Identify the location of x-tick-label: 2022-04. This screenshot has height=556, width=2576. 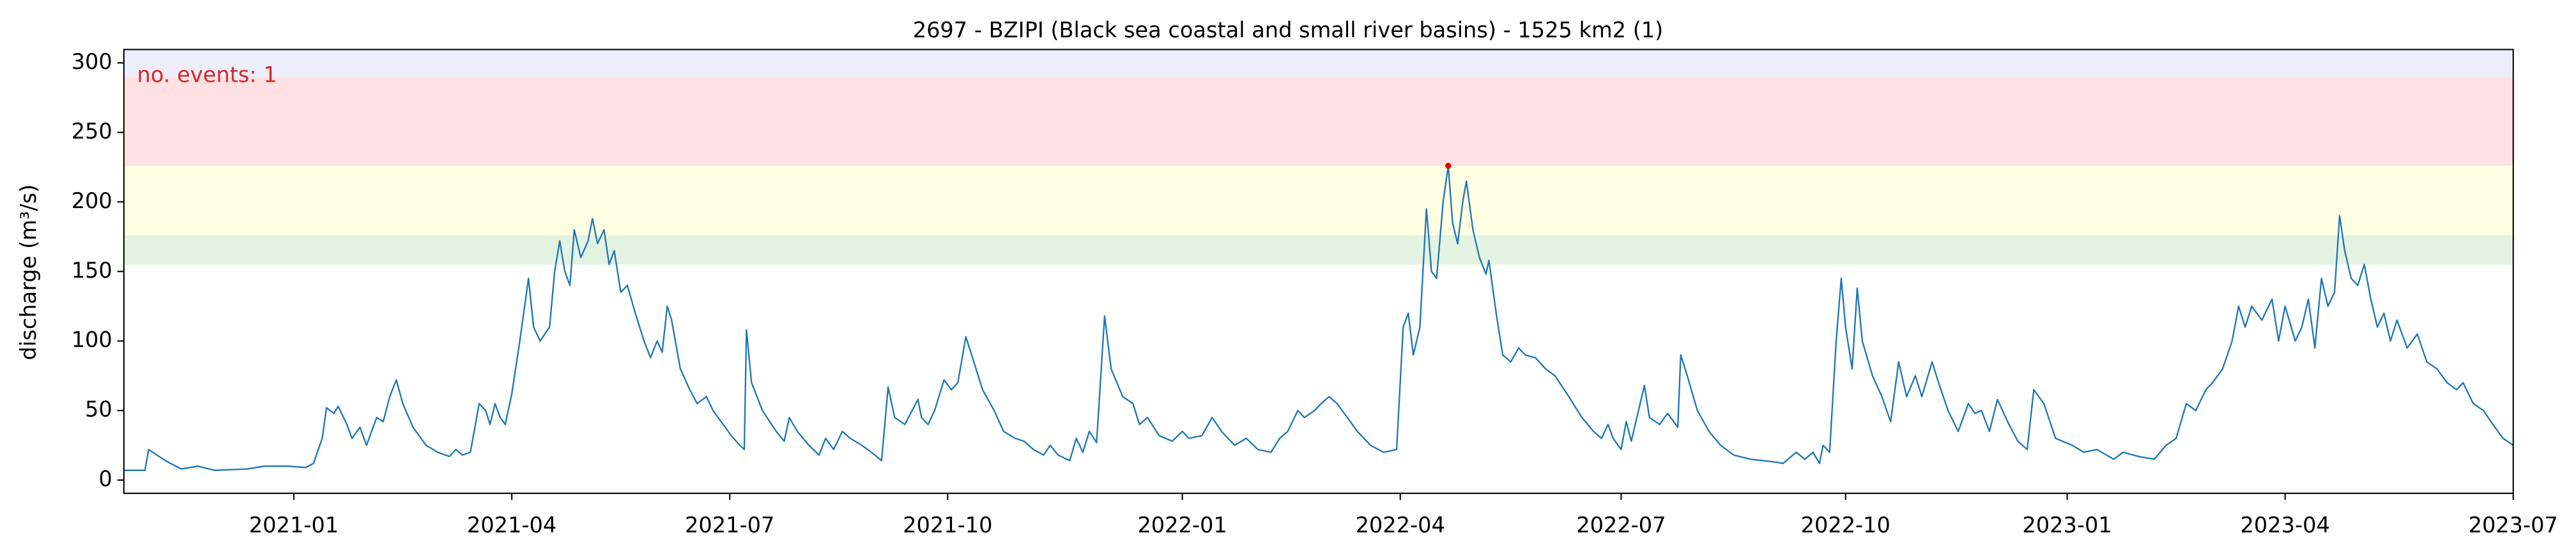
(1400, 525).